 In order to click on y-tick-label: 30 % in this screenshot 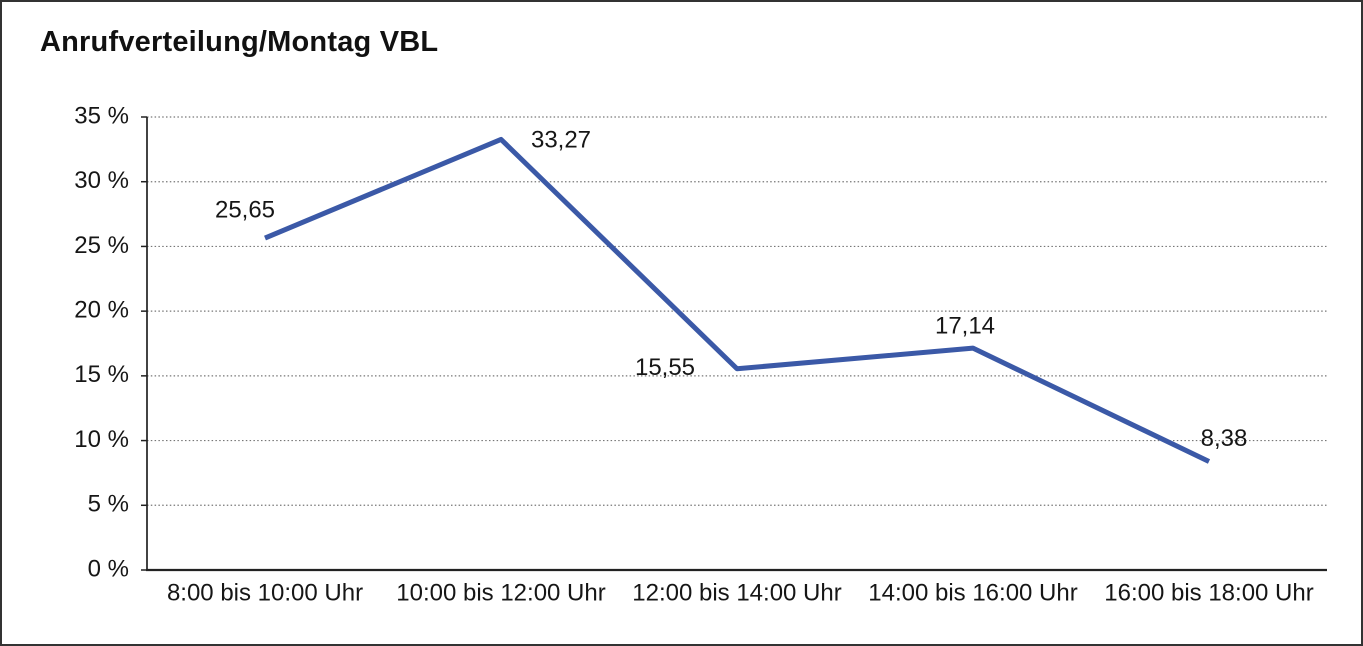, I will do `click(101, 180)`.